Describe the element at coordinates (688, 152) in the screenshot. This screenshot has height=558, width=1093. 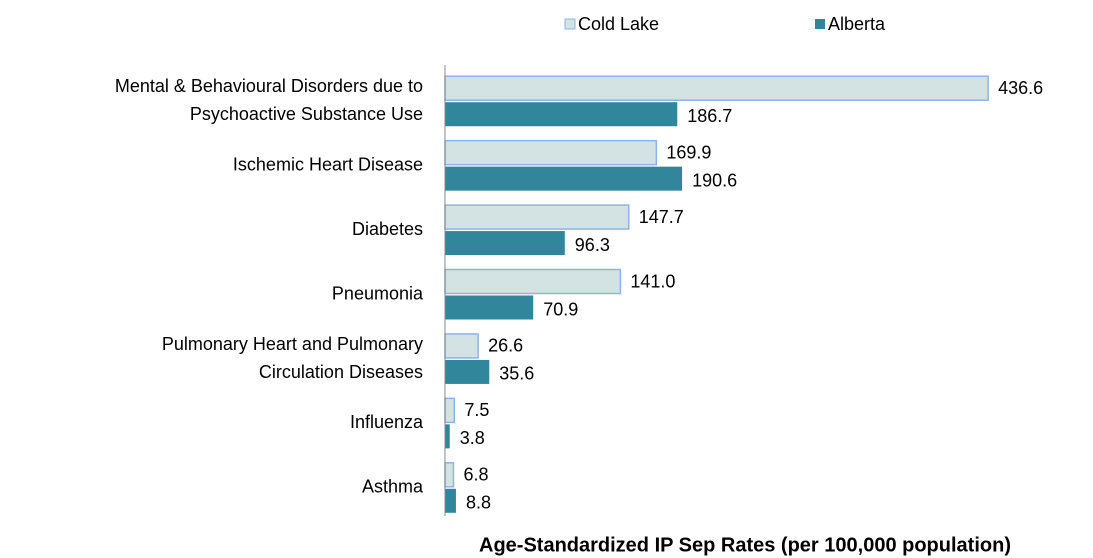
I see `data-label: 169.9` at that location.